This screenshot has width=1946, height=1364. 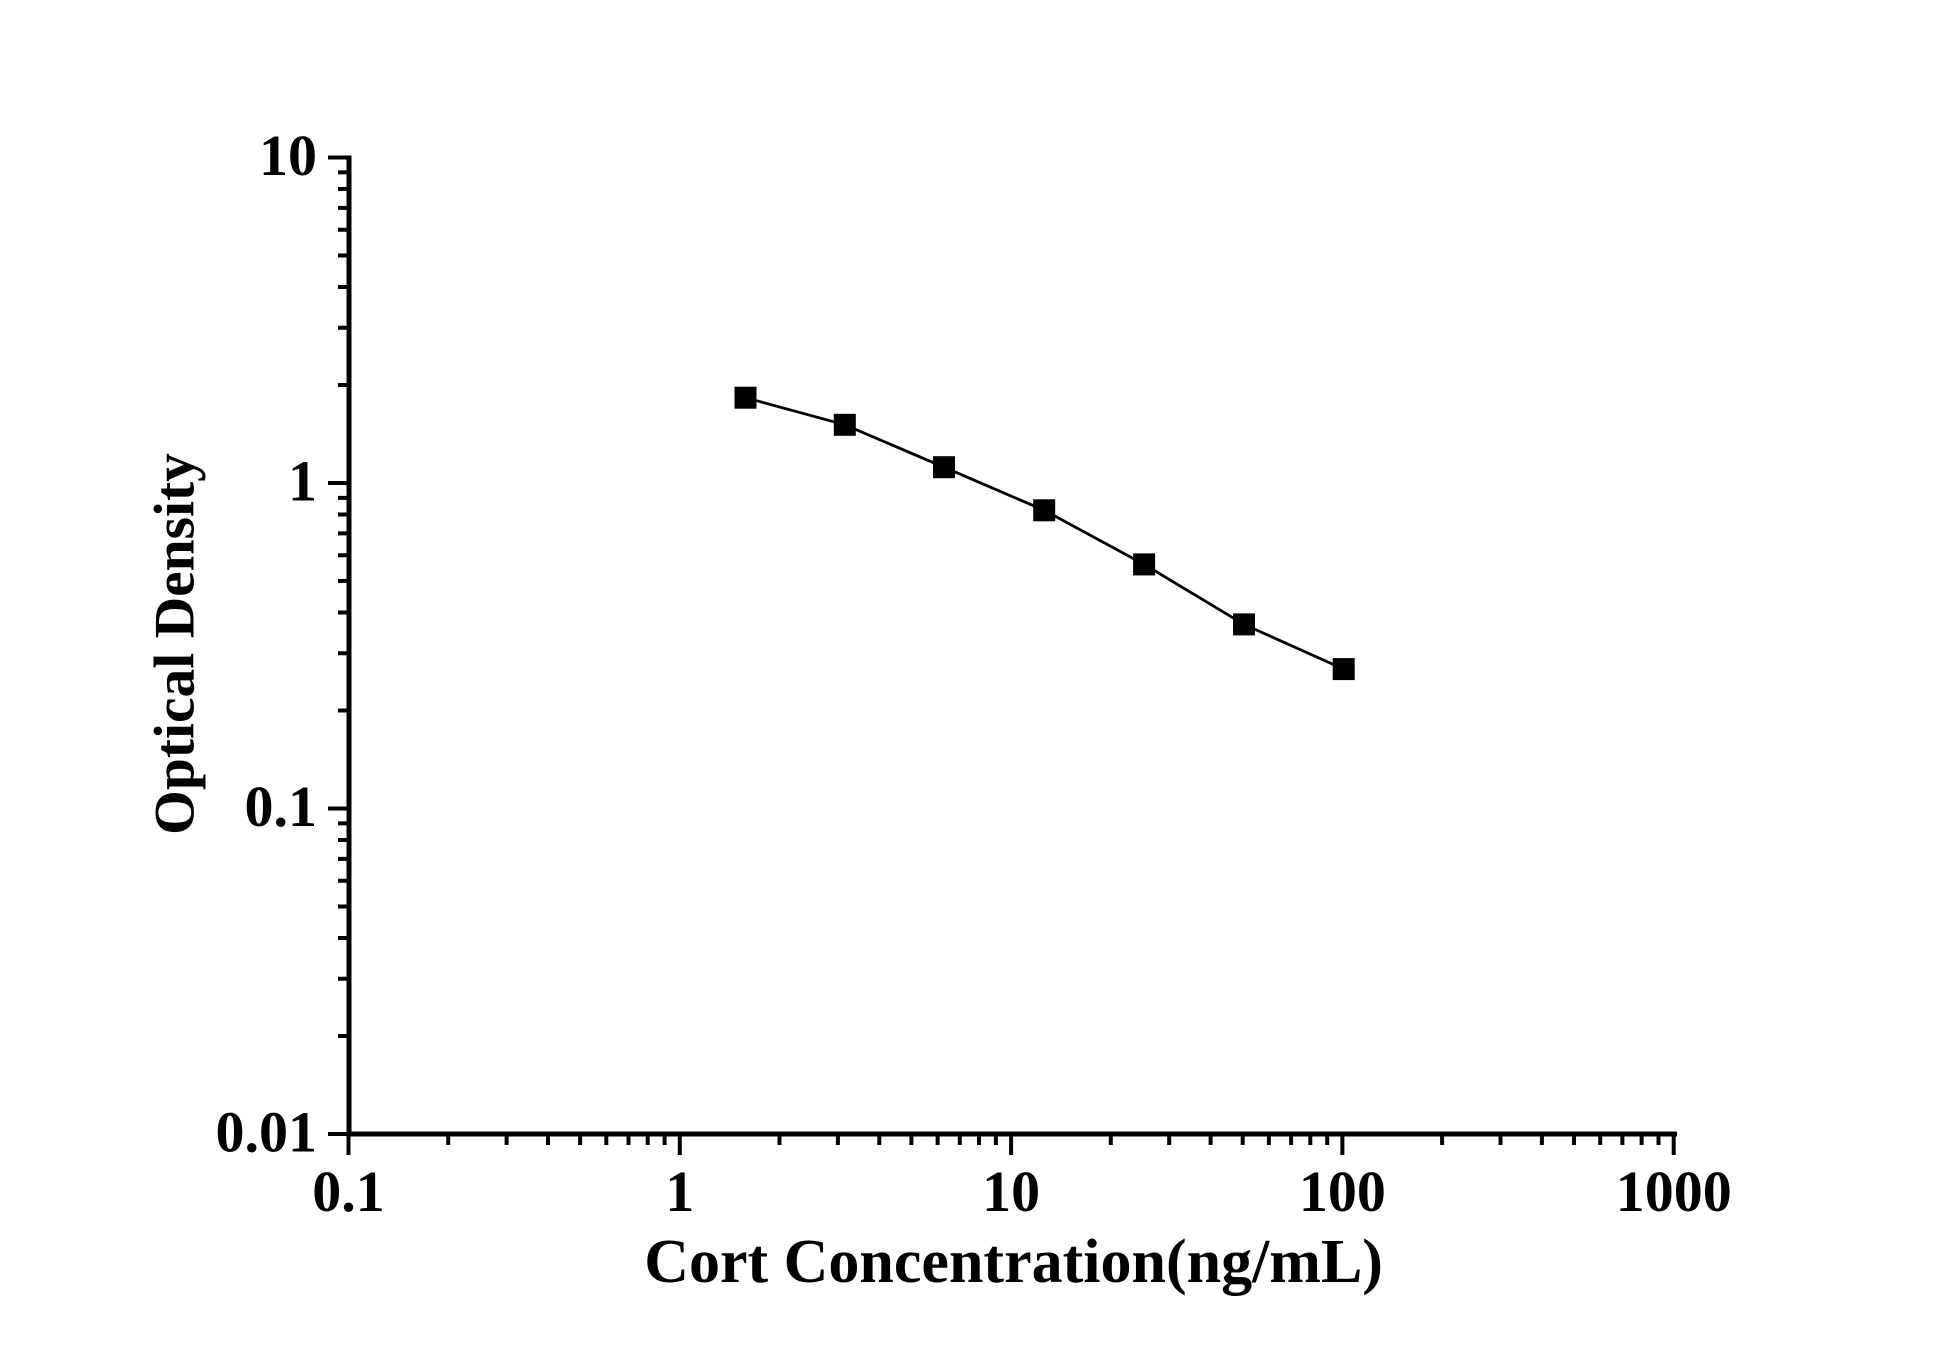 What do you see at coordinates (1342, 1191) in the screenshot?
I see `svg-text: 100` at bounding box center [1342, 1191].